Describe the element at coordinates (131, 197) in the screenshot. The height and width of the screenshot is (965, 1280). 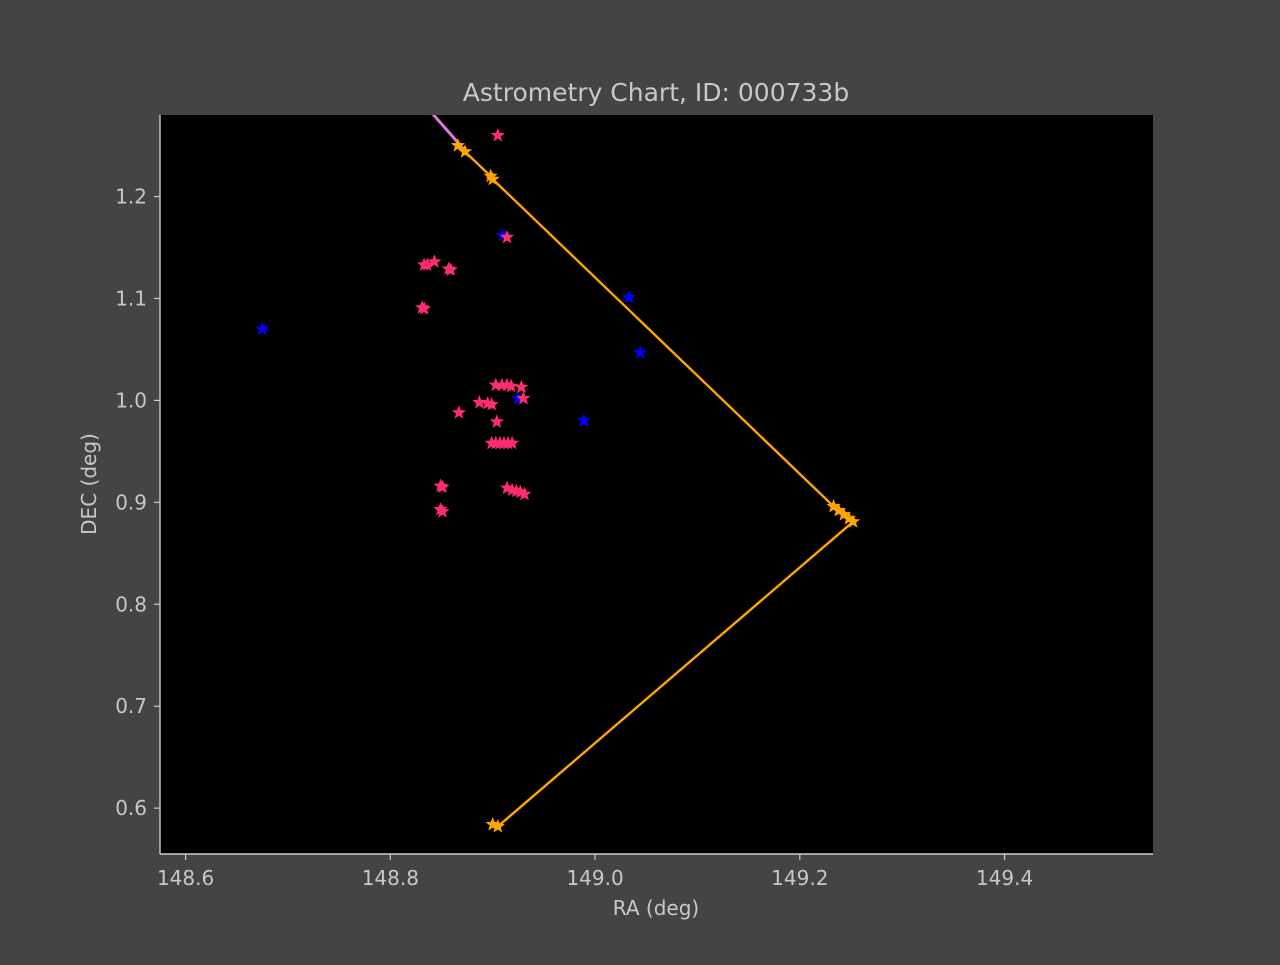
I see `y-tick-label: 1.2` at that location.